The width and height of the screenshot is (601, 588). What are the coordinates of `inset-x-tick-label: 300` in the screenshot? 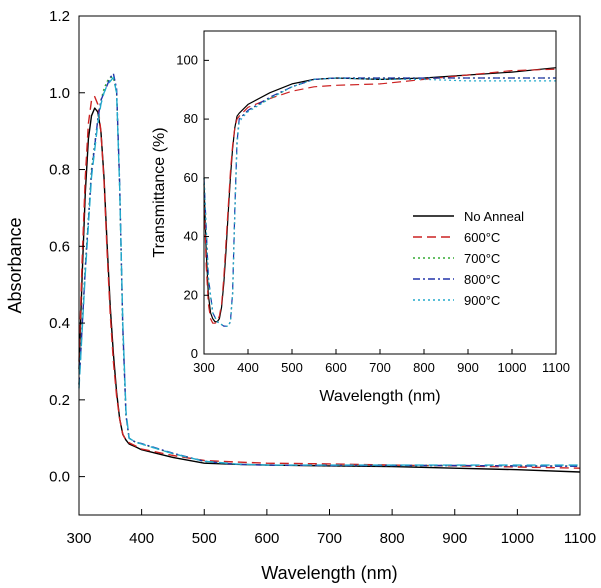 It's located at (204, 367).